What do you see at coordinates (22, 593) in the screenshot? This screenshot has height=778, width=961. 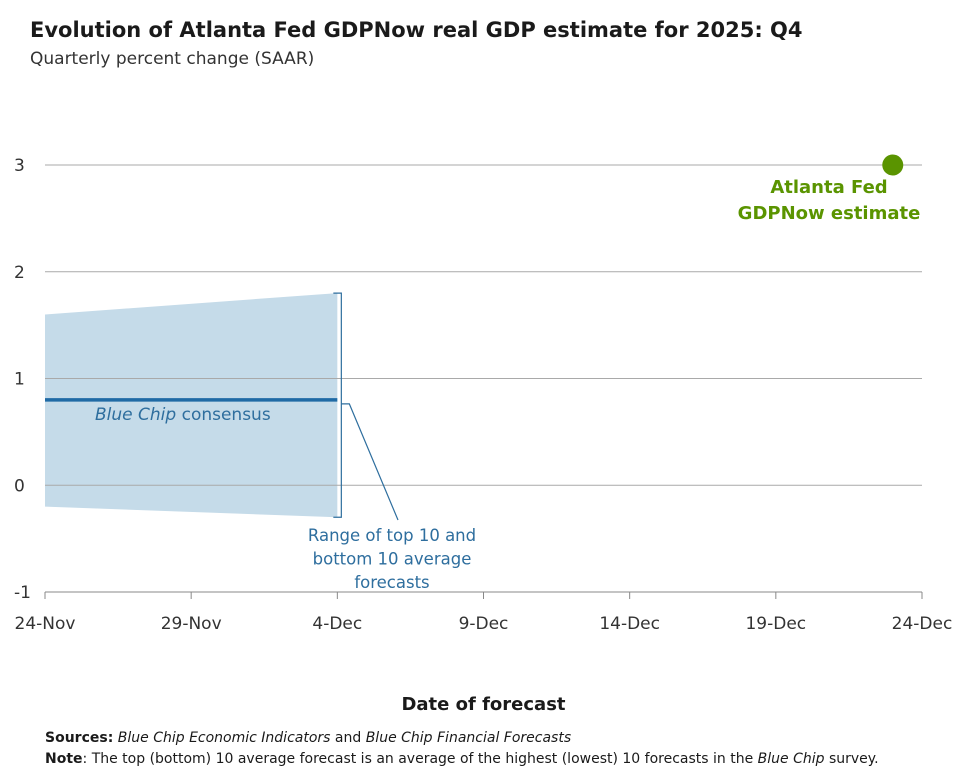 I see `y-tick-label: -1` at bounding box center [22, 593].